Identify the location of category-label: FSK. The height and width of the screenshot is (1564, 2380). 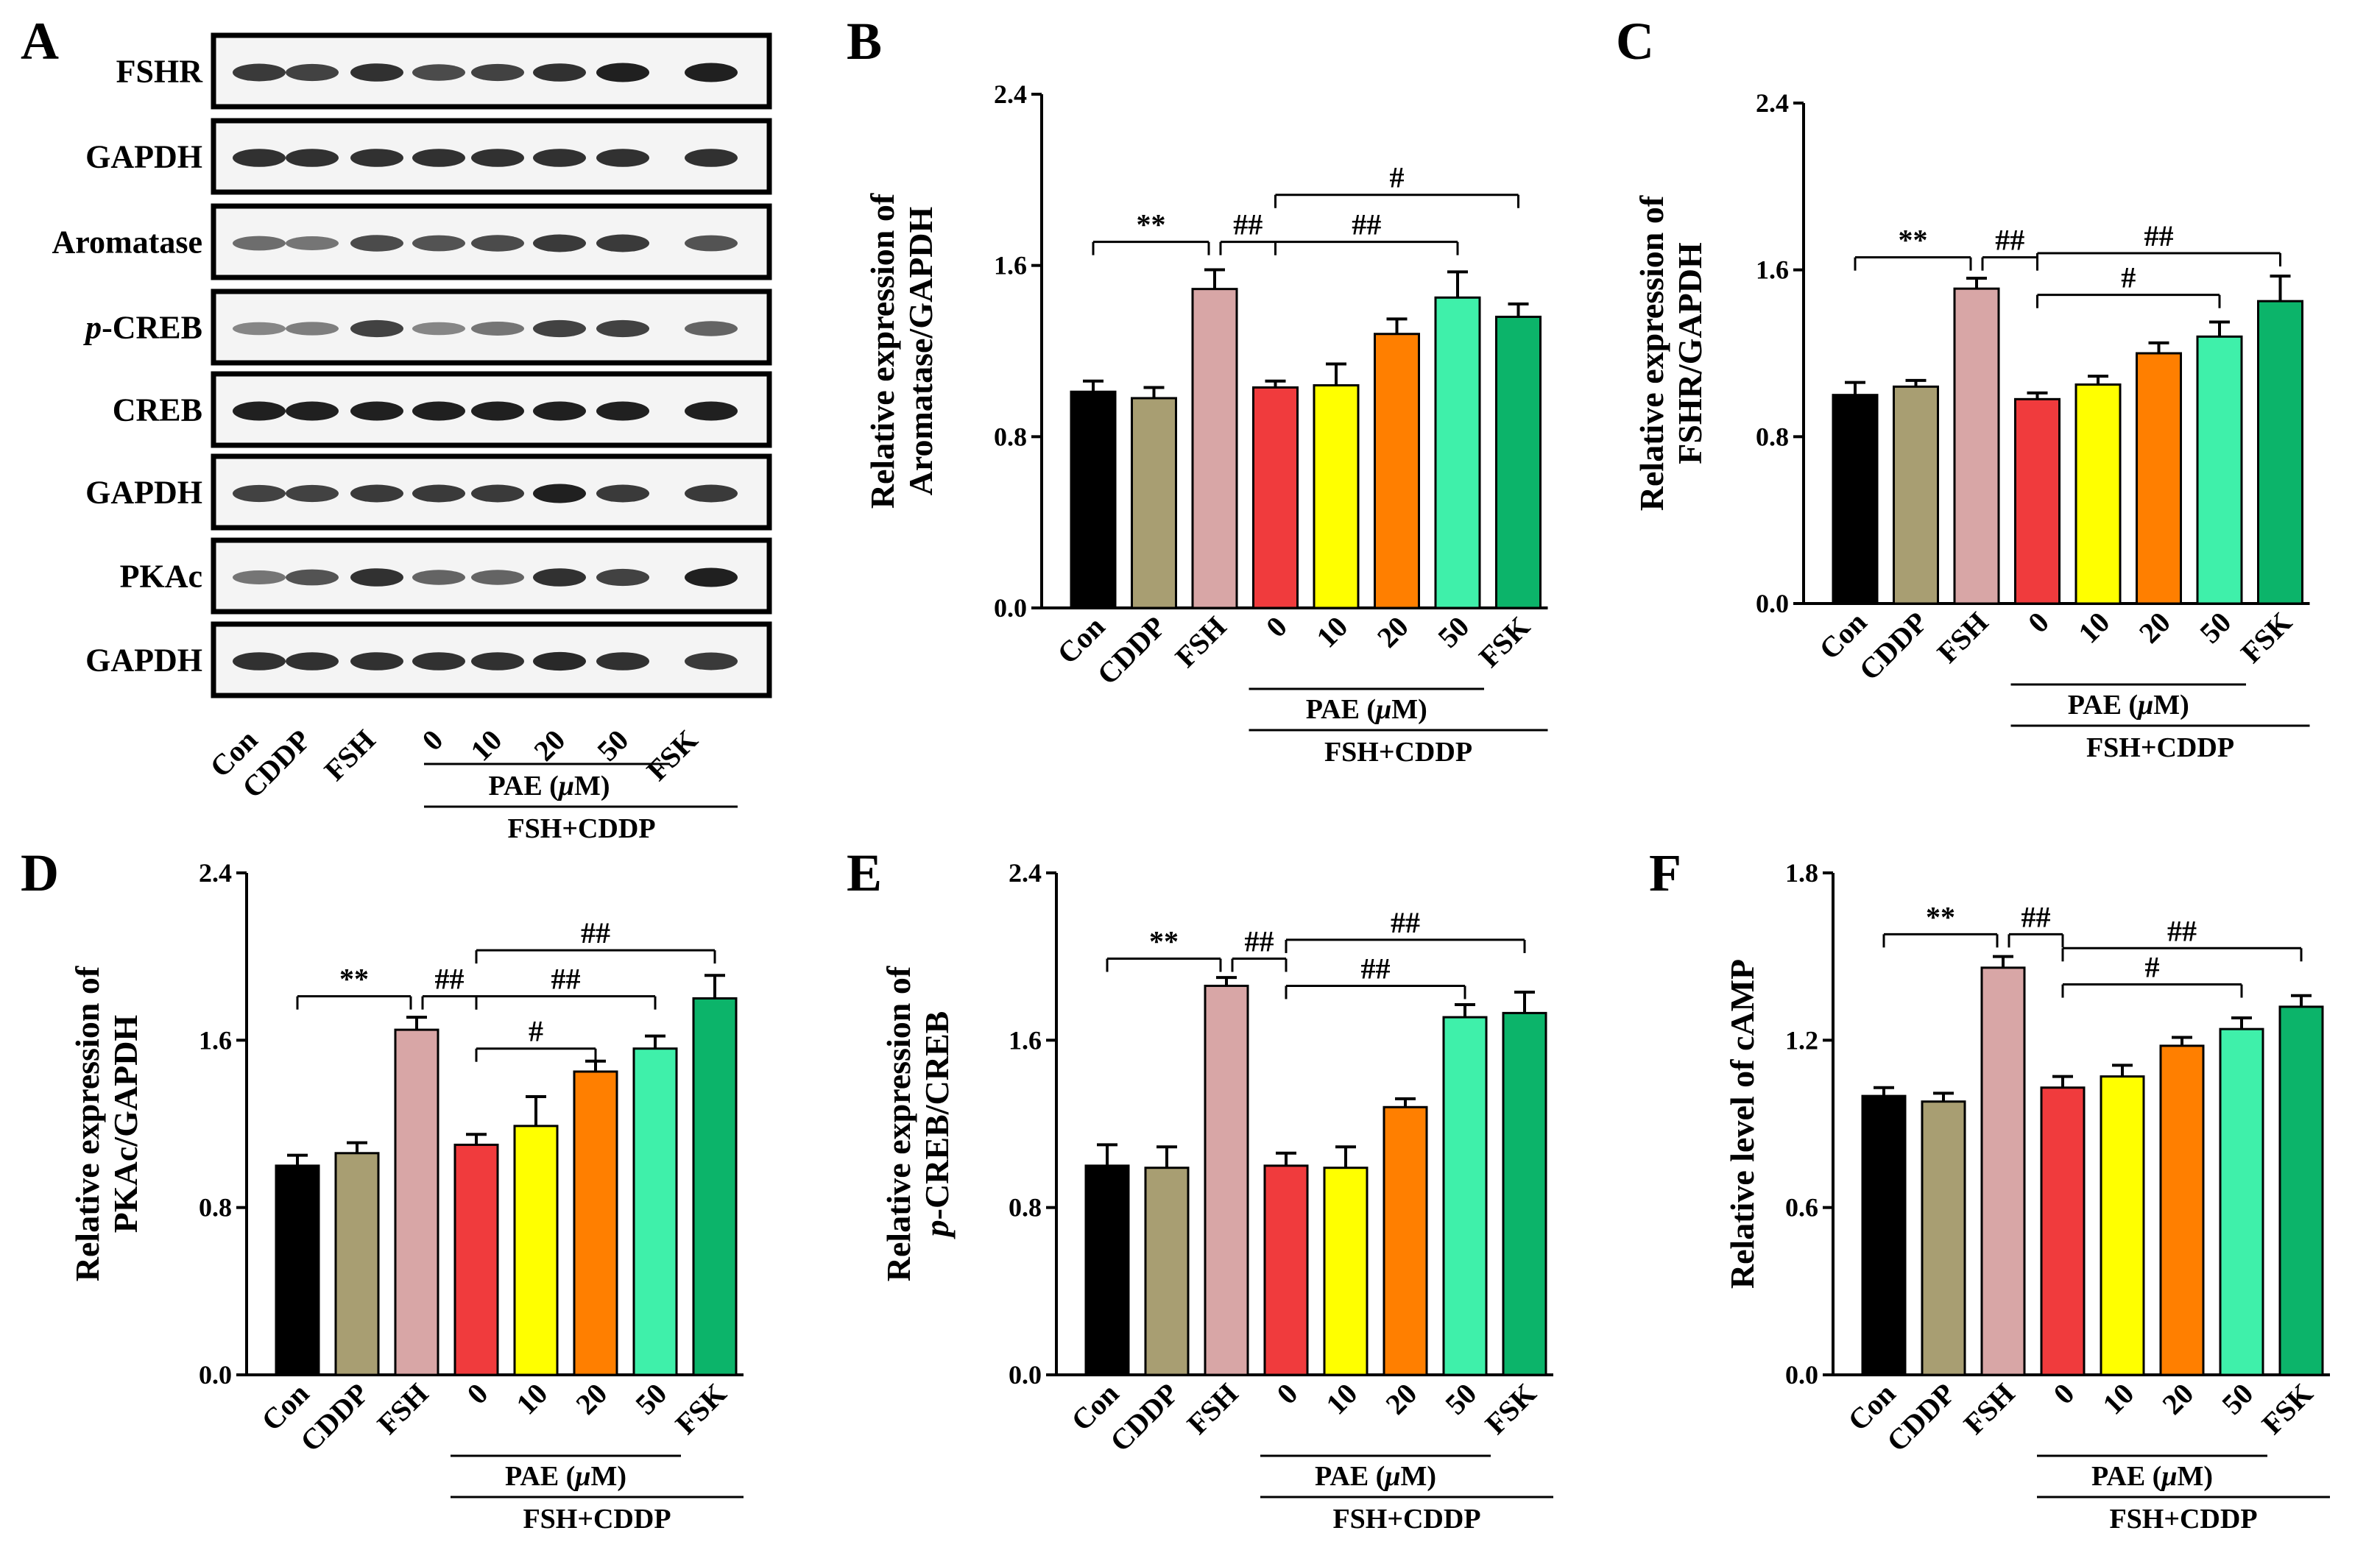
(2288, 1409).